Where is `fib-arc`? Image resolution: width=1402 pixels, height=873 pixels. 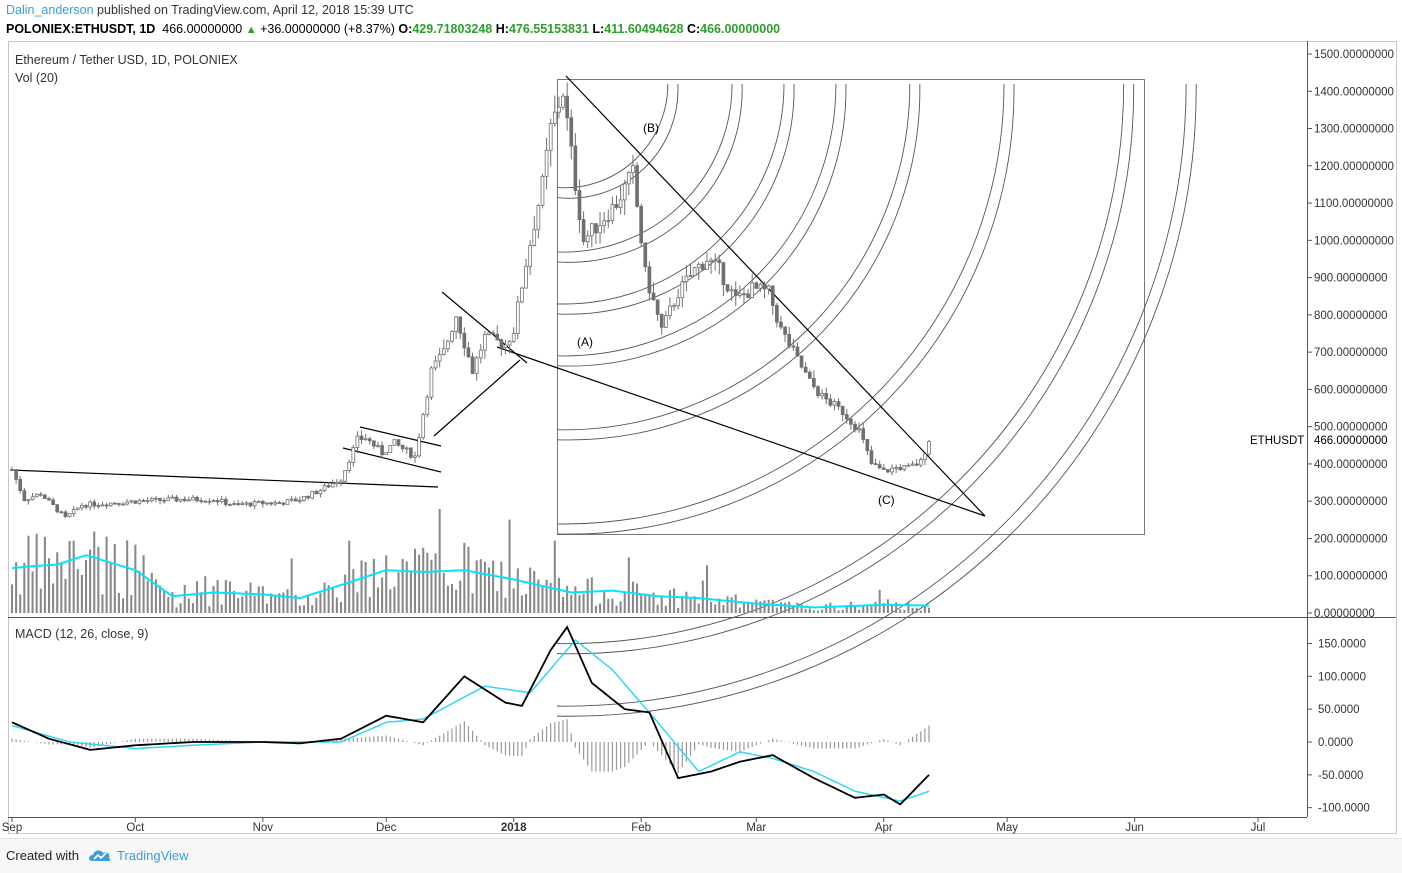 fib-arc is located at coordinates (675, 199).